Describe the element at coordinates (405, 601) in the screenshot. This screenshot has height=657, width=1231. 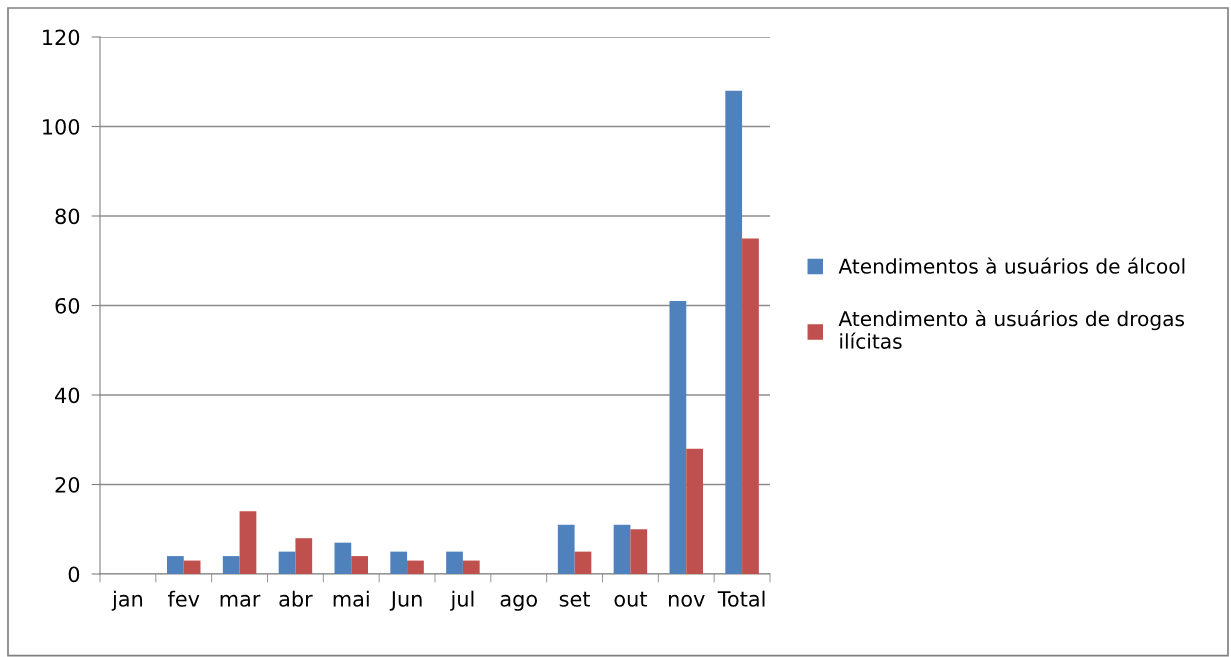
I see `x-tick-label: Jun` at that location.